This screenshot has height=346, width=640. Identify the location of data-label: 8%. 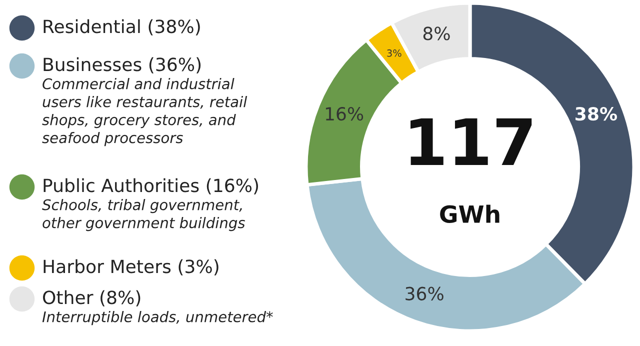
(436, 33).